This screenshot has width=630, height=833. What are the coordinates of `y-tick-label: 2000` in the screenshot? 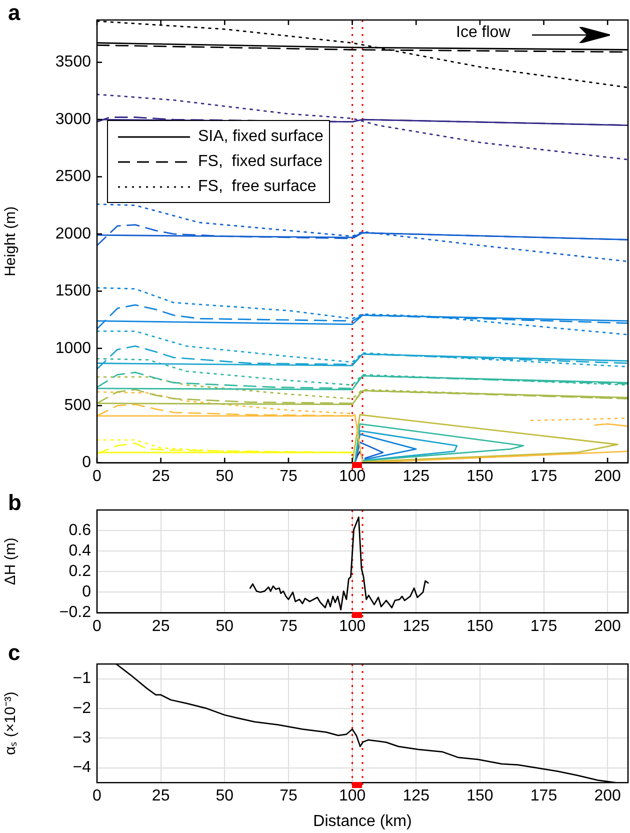 It's located at (73, 233).